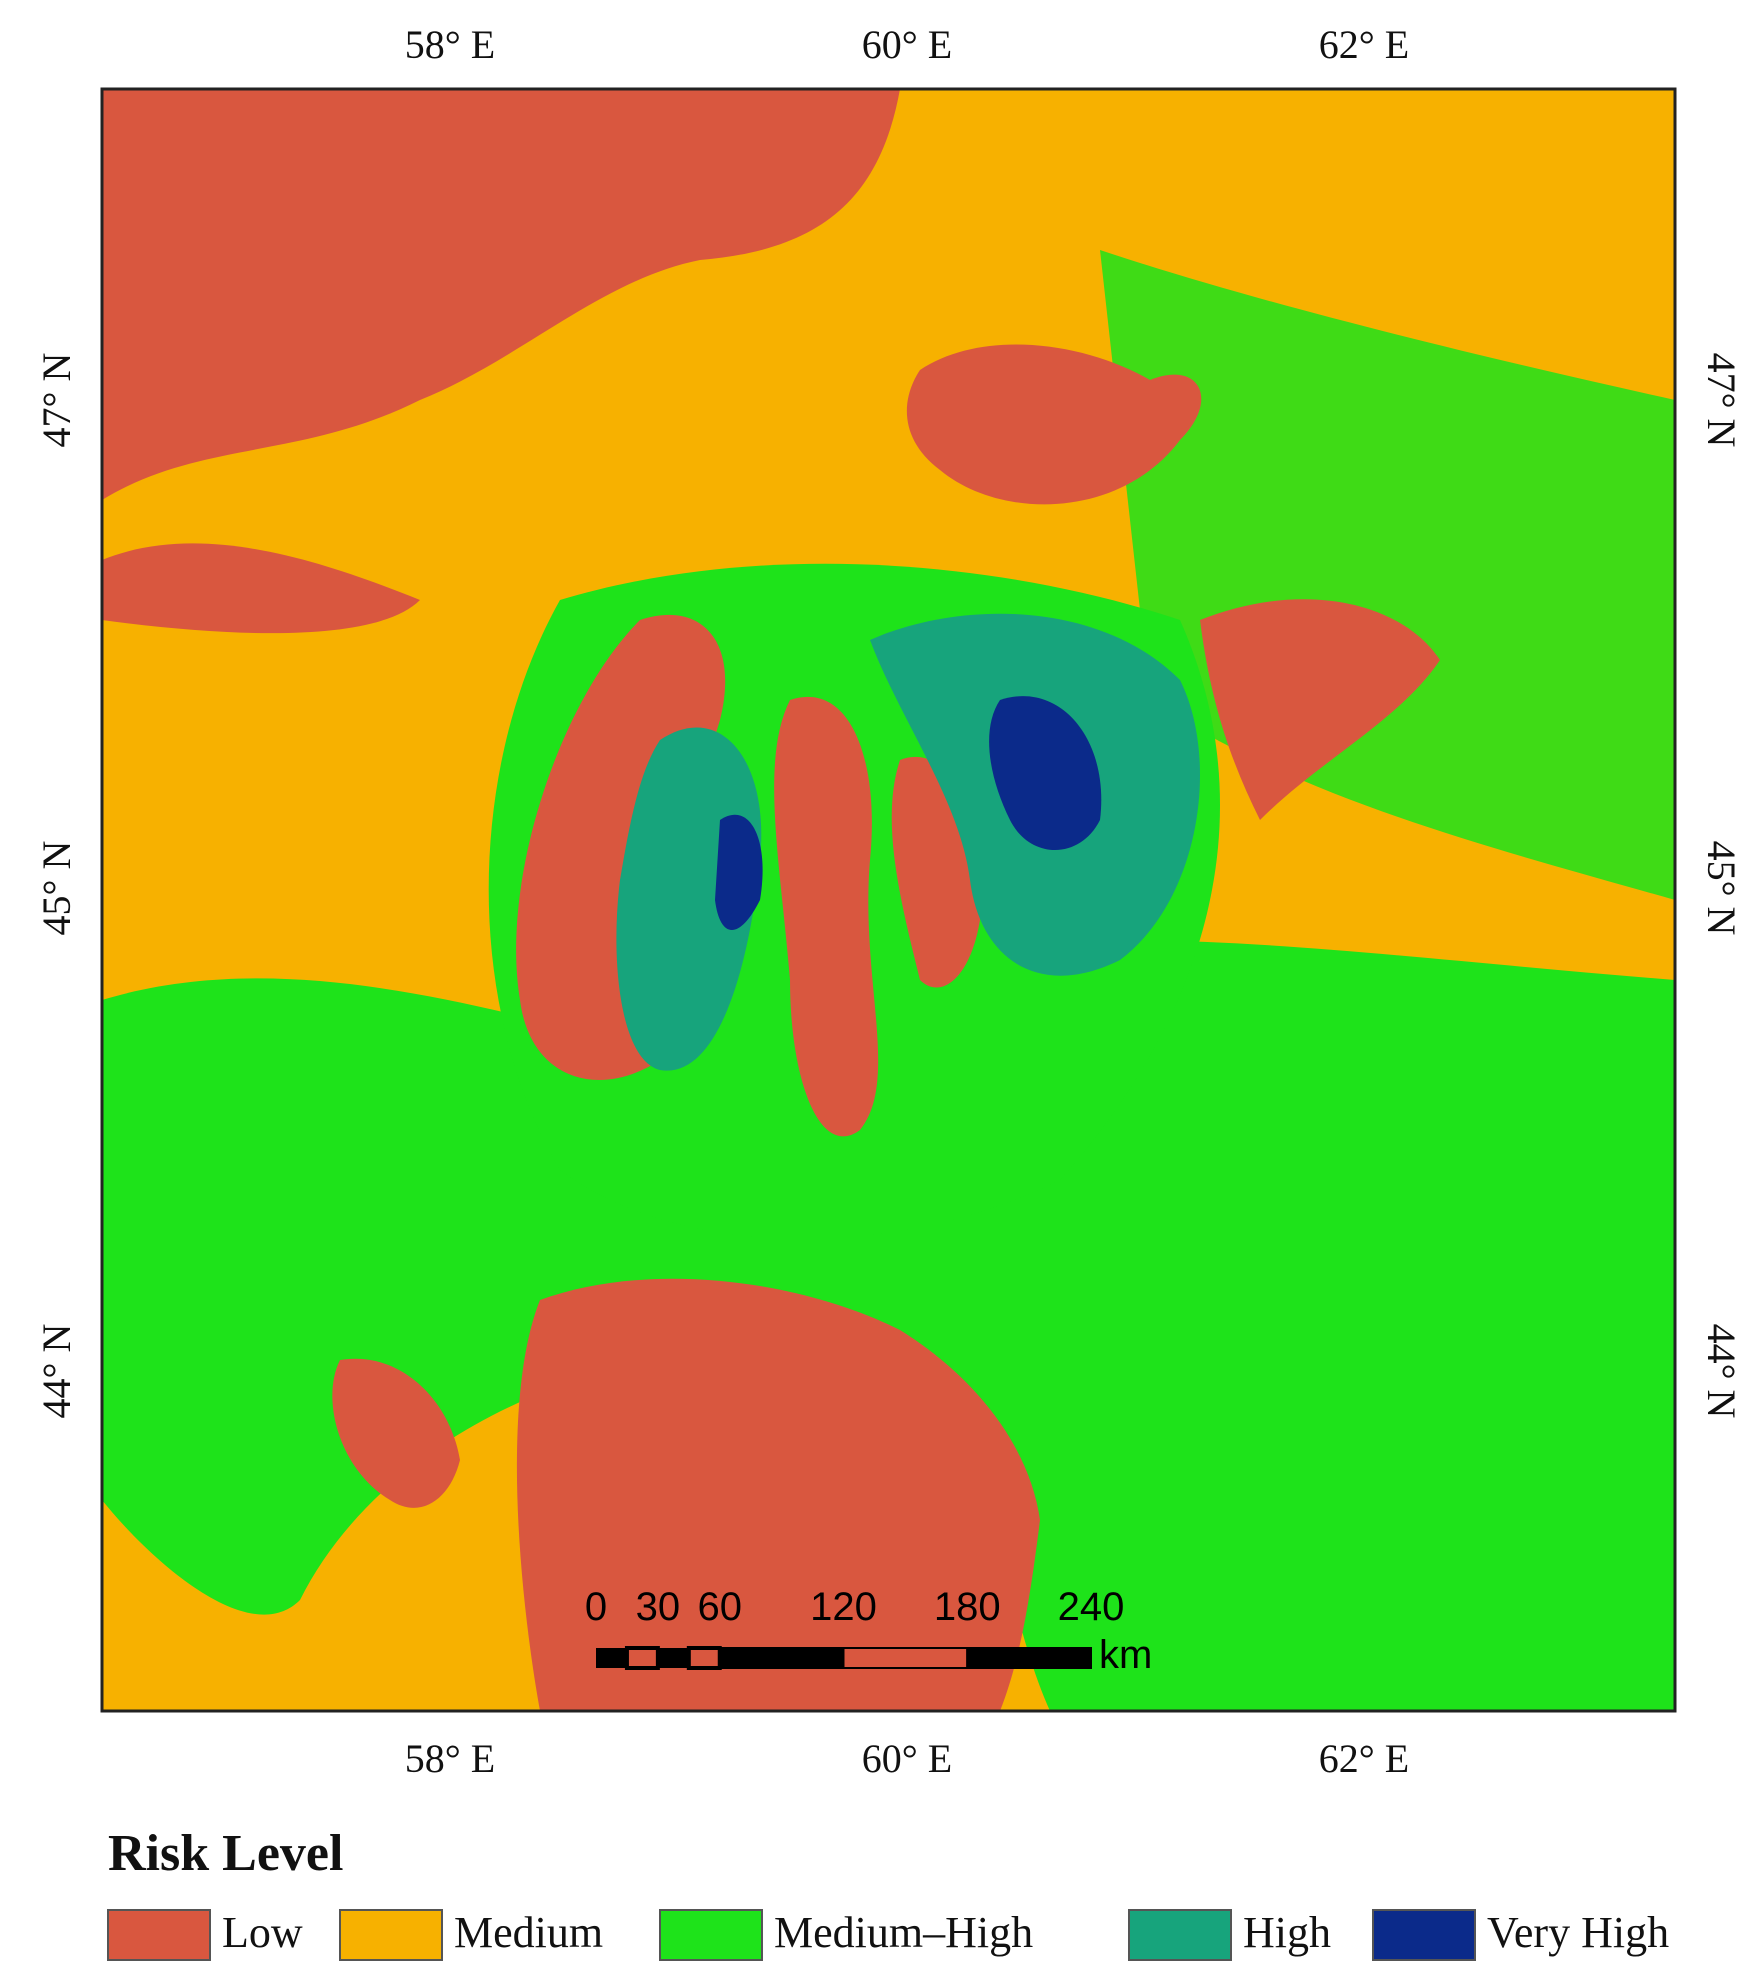 The image size is (1764, 1982). What do you see at coordinates (1287, 1932) in the screenshot?
I see `legend-label: High` at bounding box center [1287, 1932].